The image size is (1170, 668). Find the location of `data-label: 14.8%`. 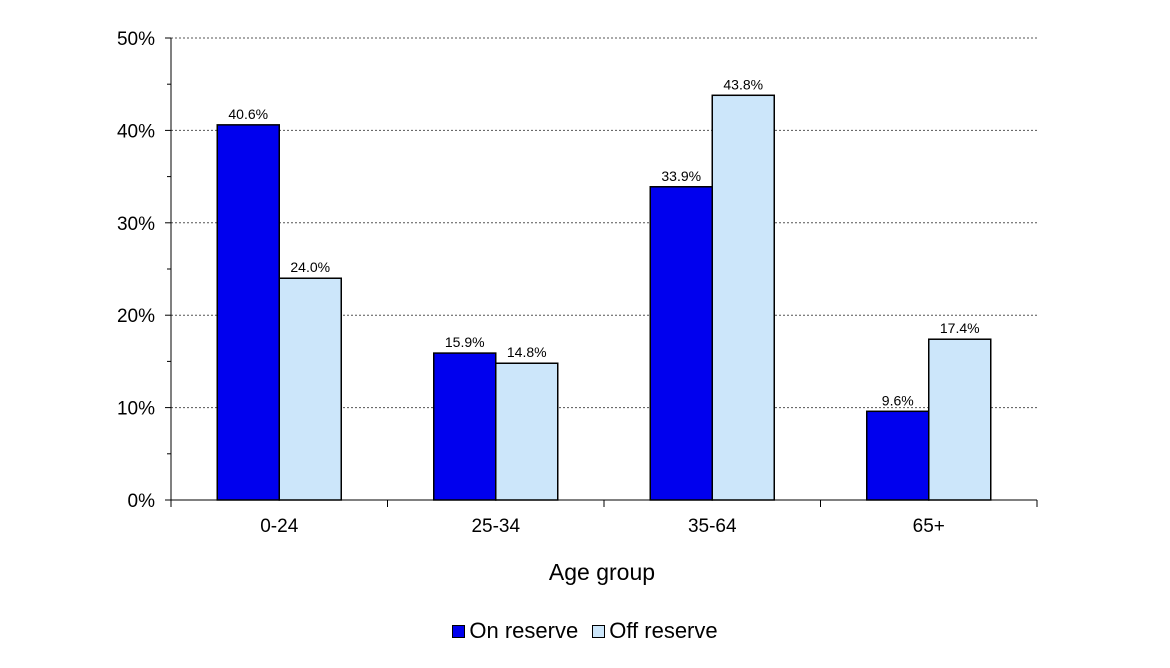

data-label: 14.8% is located at coordinates (527, 352).